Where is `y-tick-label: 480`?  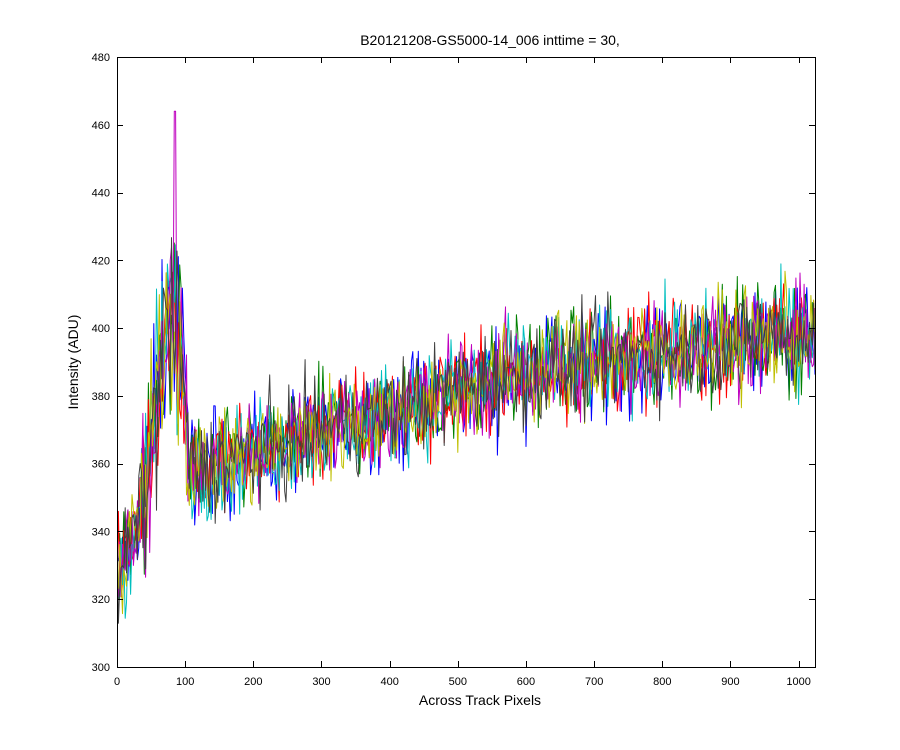 y-tick-label: 480 is located at coordinates (101, 58).